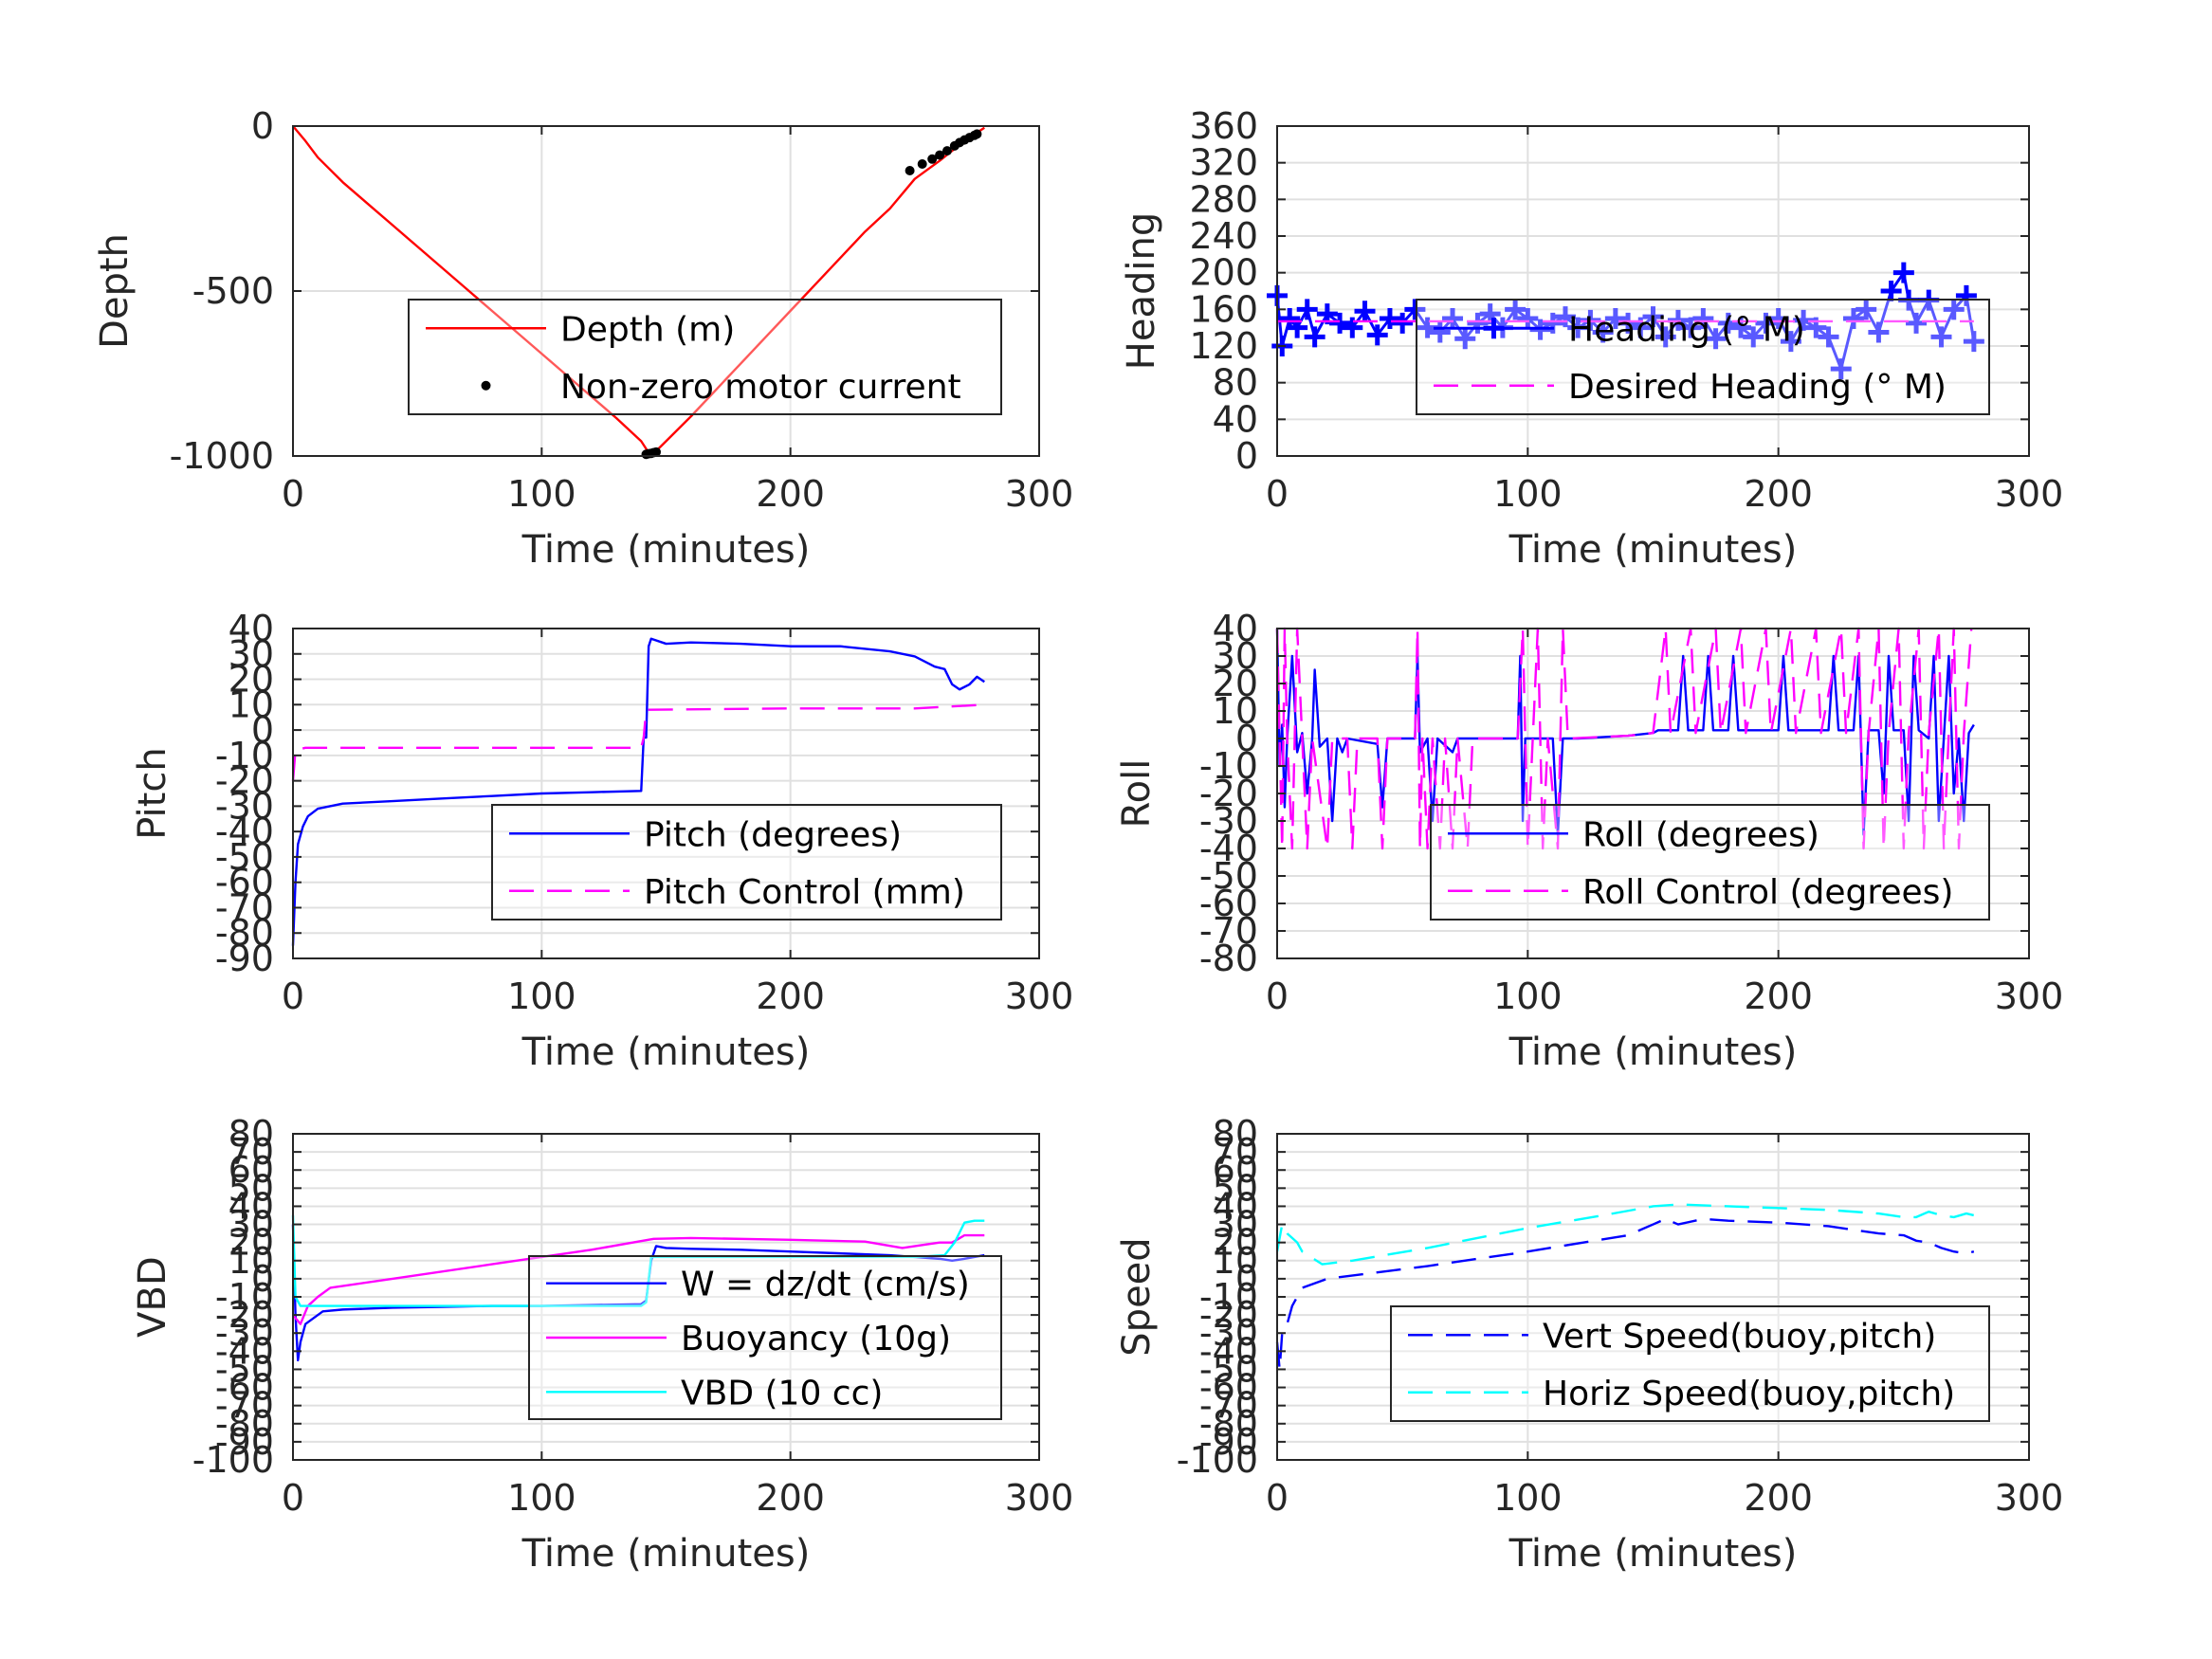 The height and width of the screenshot is (1659, 2212). Describe the element at coordinates (1653, 291) in the screenshot. I see `plot-area` at that location.